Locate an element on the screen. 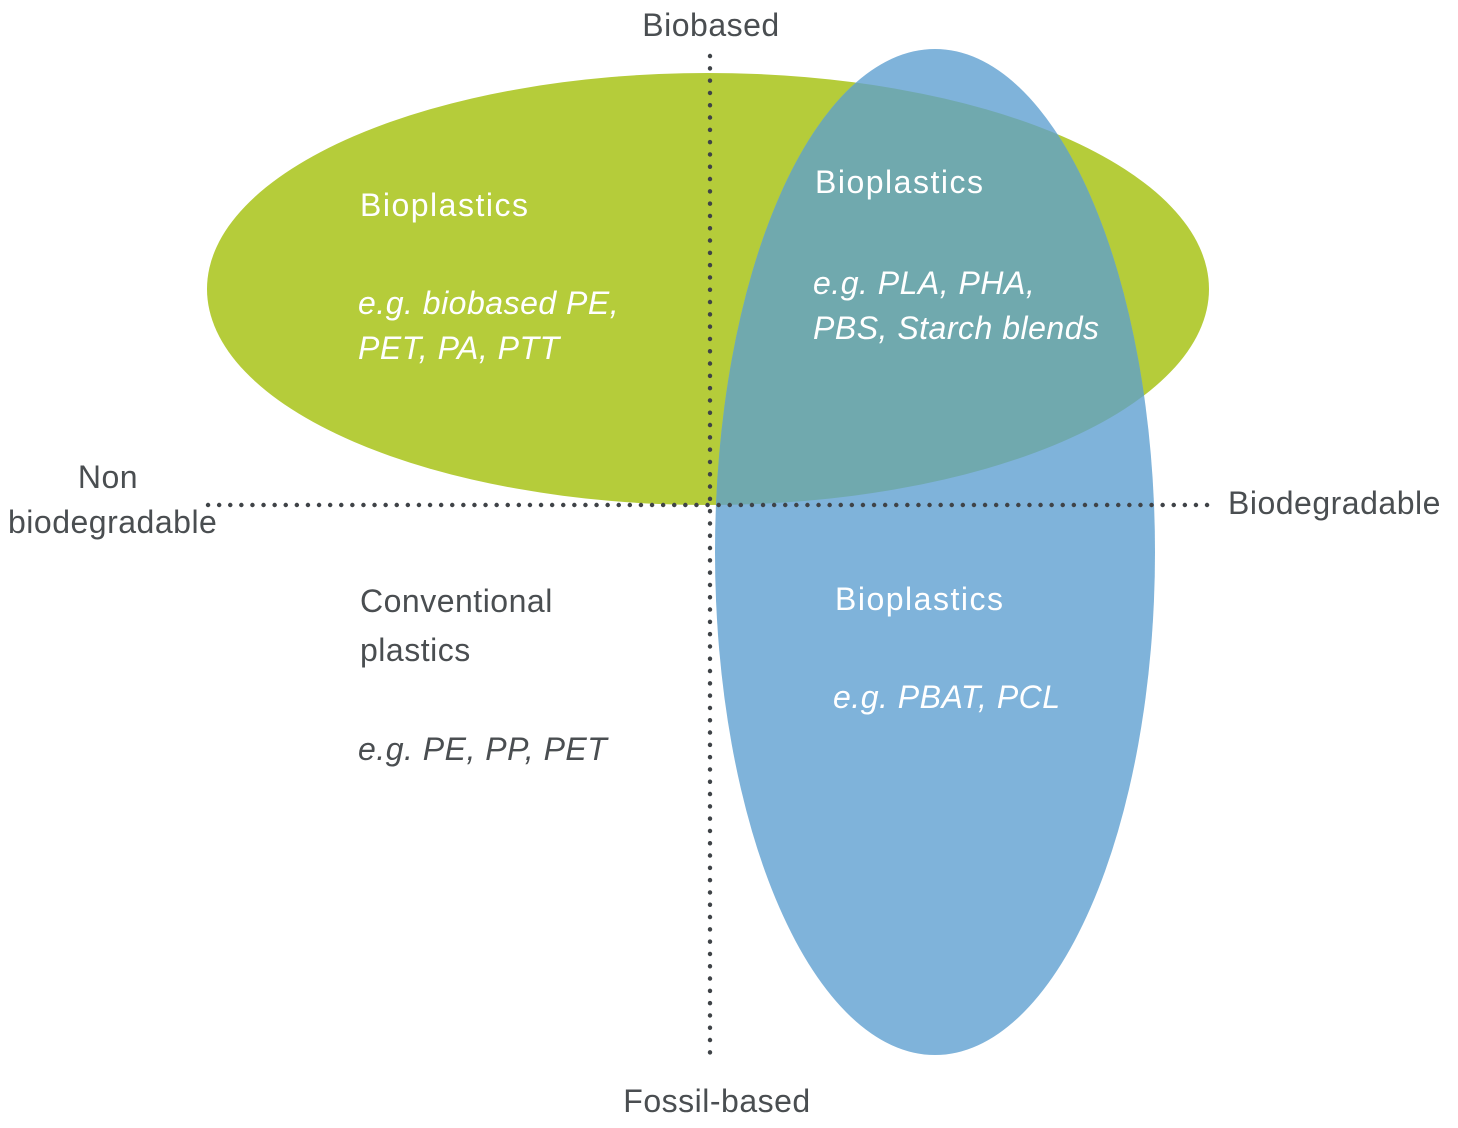 This screenshot has height=1128, width=1458. examples-line: e.g. PLA, PHA, is located at coordinates (924, 283).